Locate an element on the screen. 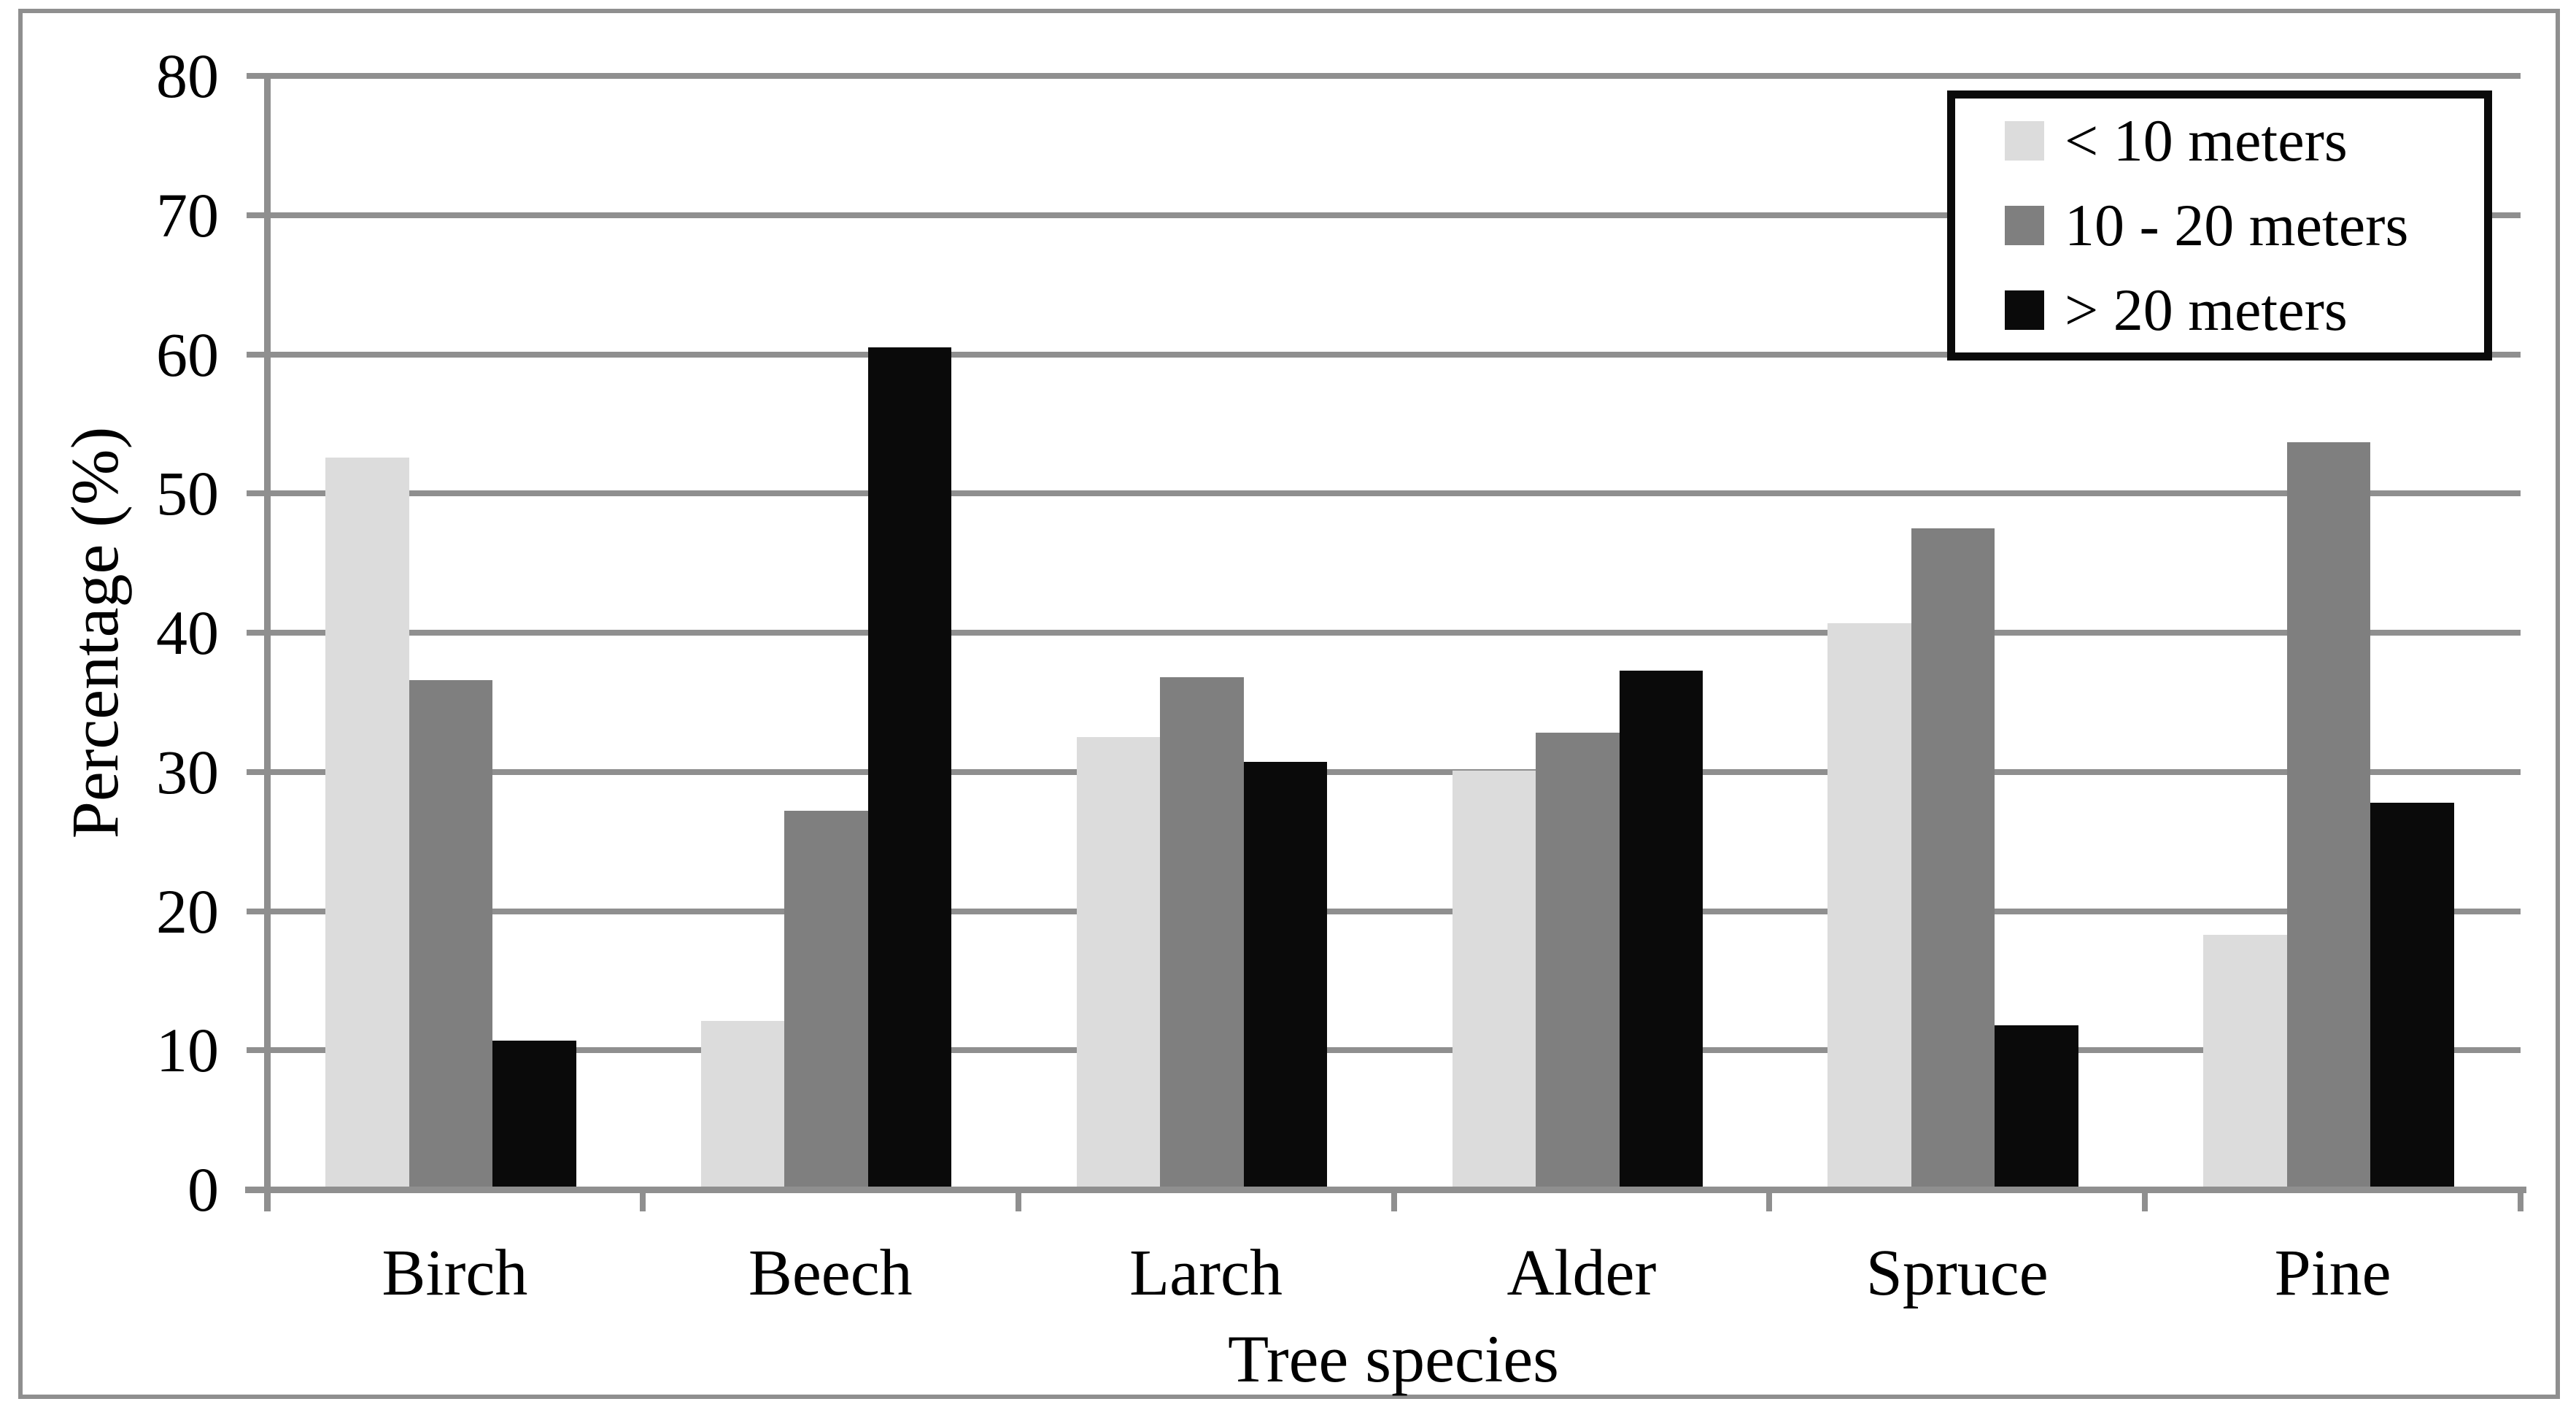 Image resolution: width=2576 pixels, height=1415 pixels. category-label-pine: Pine is located at coordinates (2332, 1273).